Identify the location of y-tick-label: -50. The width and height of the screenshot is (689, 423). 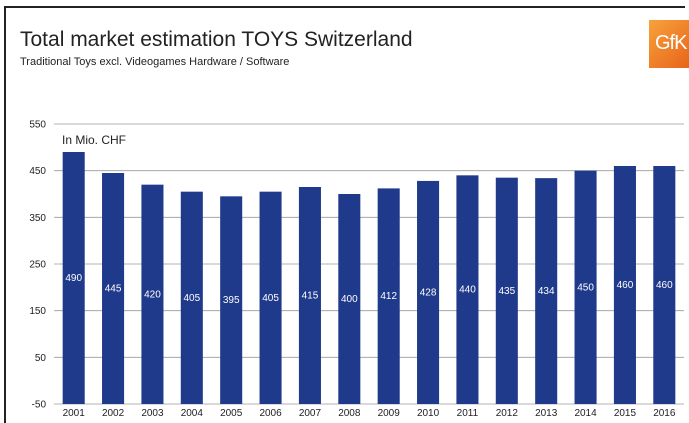
(39, 405).